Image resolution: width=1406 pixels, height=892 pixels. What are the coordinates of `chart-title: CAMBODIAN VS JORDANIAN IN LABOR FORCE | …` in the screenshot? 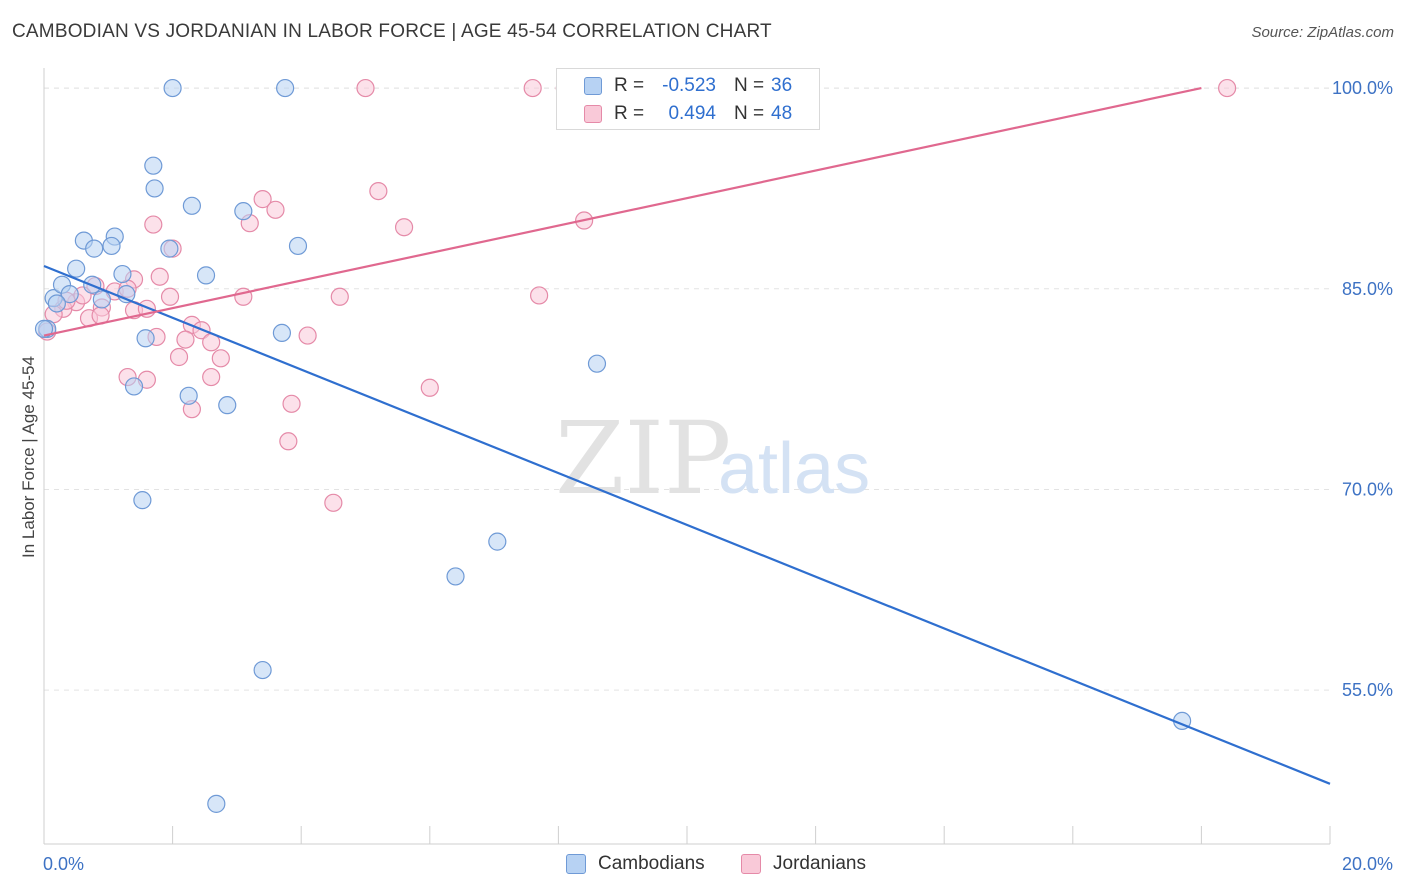 It's located at (392, 31).